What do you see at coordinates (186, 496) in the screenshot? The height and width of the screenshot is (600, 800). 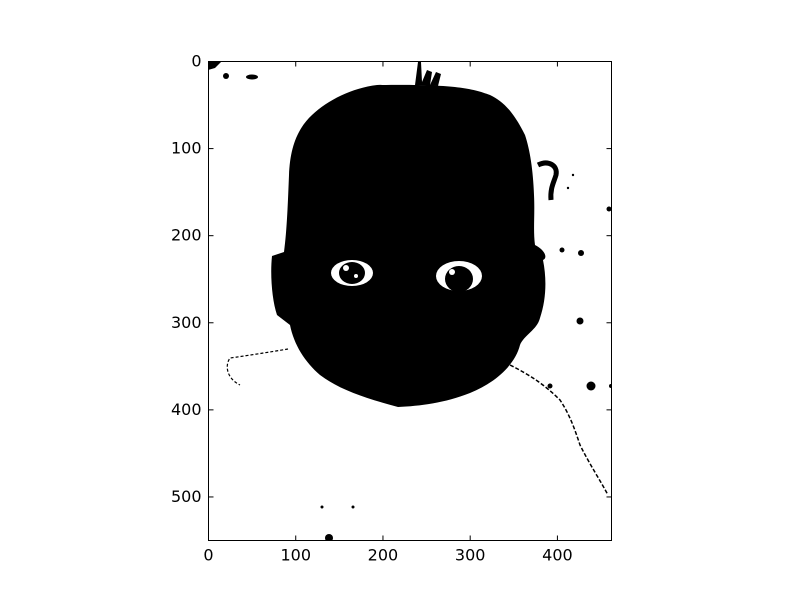 I see `y-tick-label: 500` at bounding box center [186, 496].